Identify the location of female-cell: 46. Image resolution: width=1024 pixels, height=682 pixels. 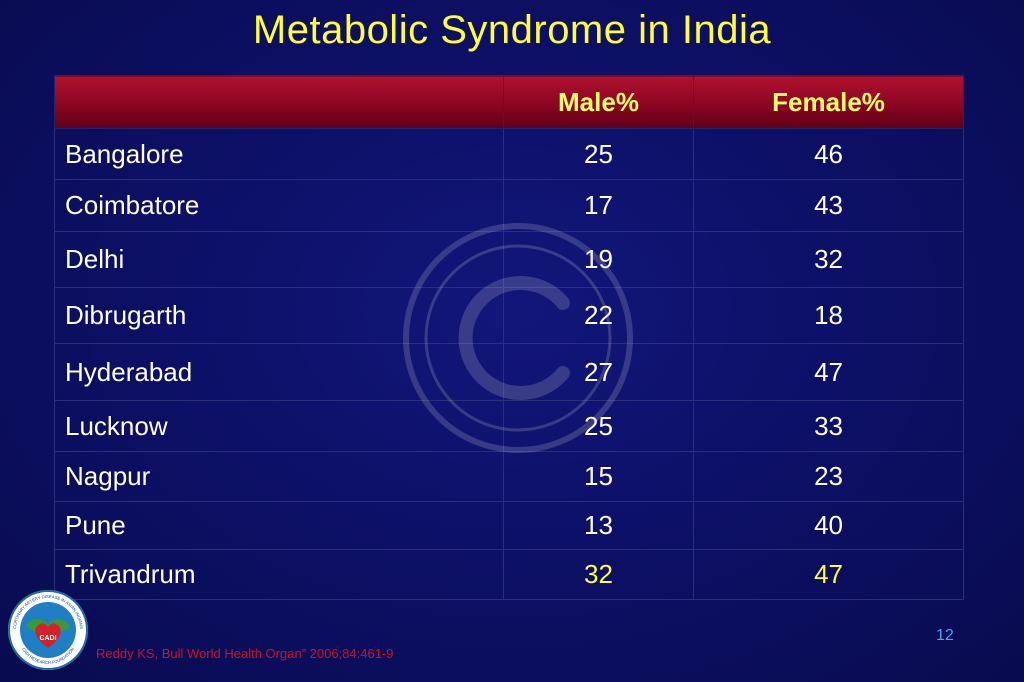
(828, 154).